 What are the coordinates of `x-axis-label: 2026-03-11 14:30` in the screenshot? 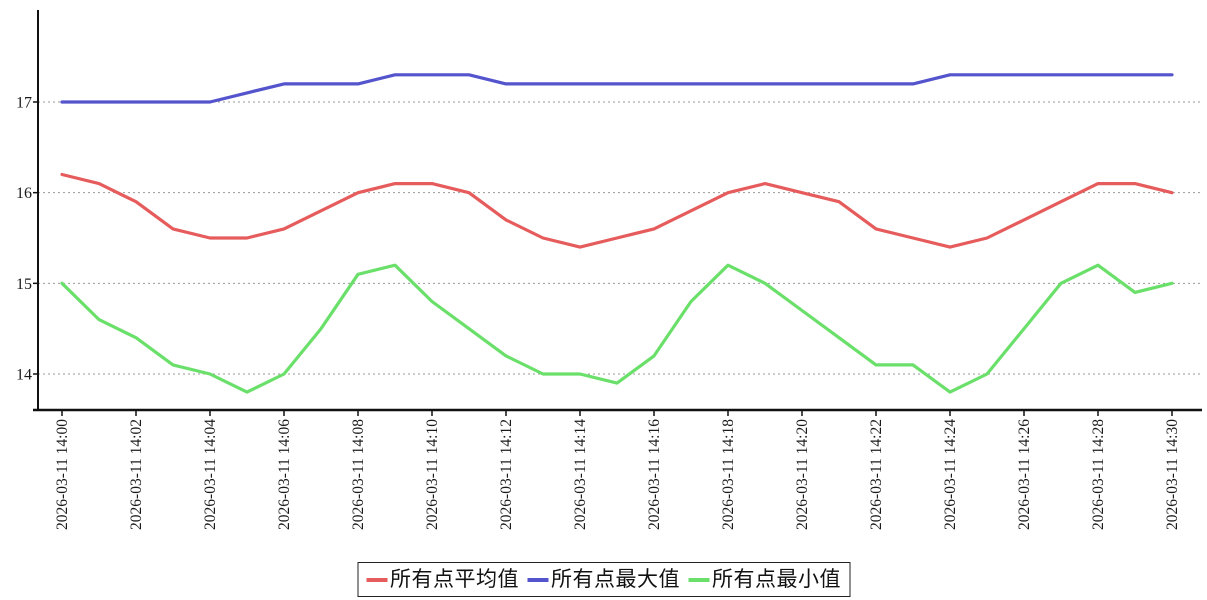 It's located at (1172, 474).